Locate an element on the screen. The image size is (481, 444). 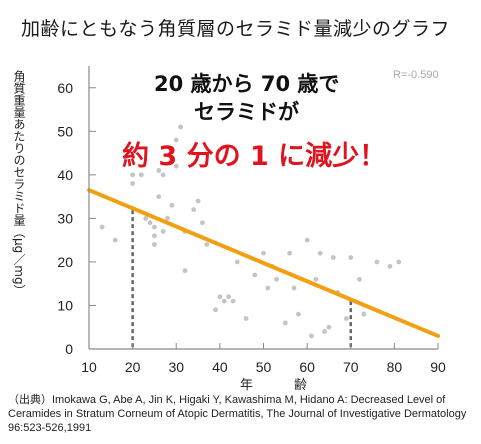
y-tick-label: 60 is located at coordinates (65, 88).